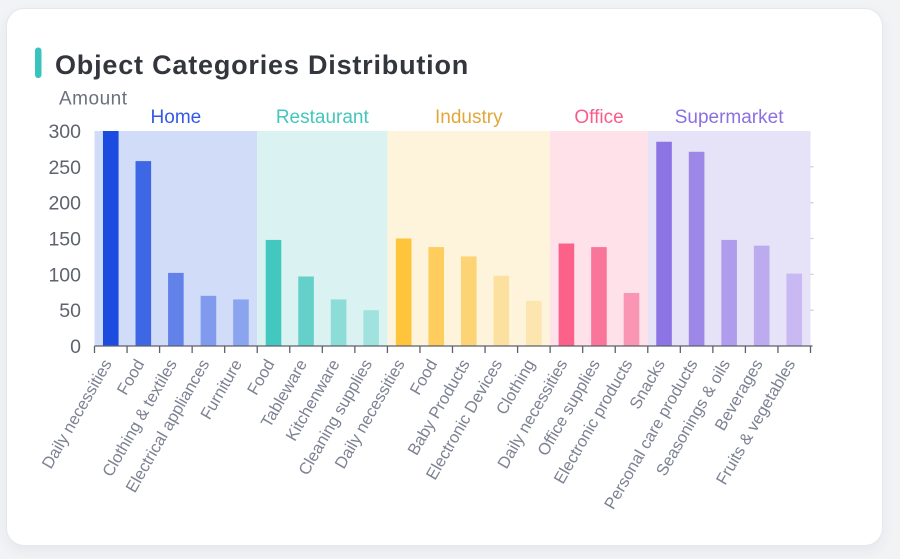  What do you see at coordinates (176, 117) in the screenshot?
I see `svg-text: Home` at bounding box center [176, 117].